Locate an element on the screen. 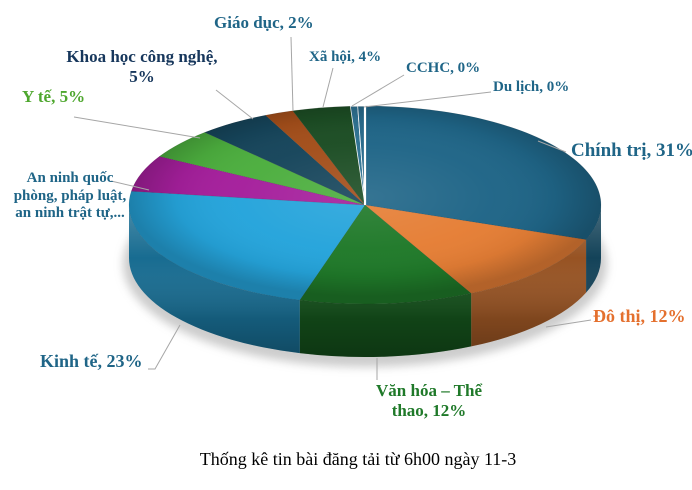 The image size is (692, 490). leader-chinh-tri is located at coordinates (552, 146).